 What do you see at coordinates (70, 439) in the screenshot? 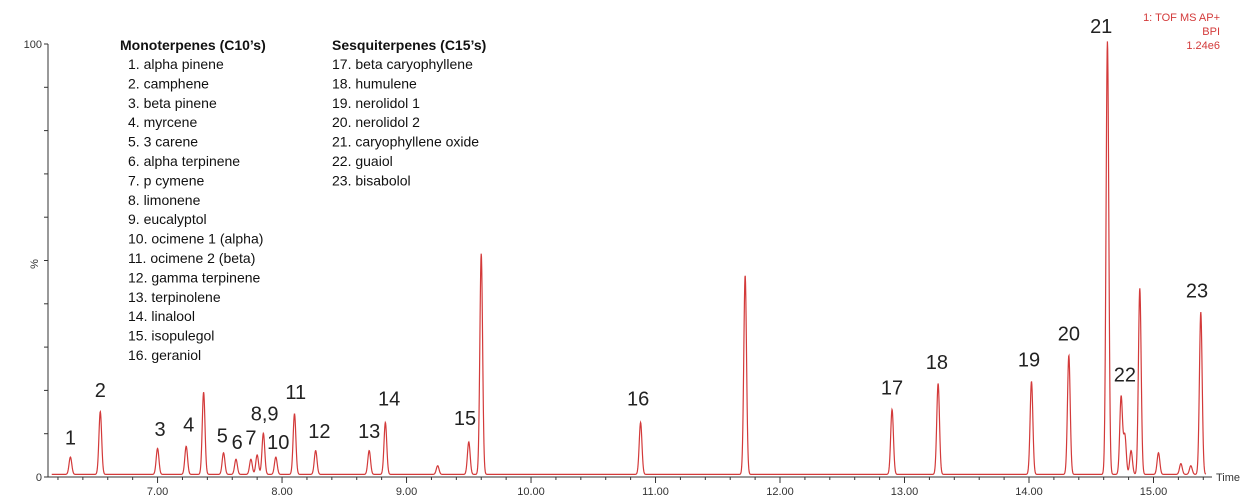
I see `peak-label: 1` at bounding box center [70, 439].